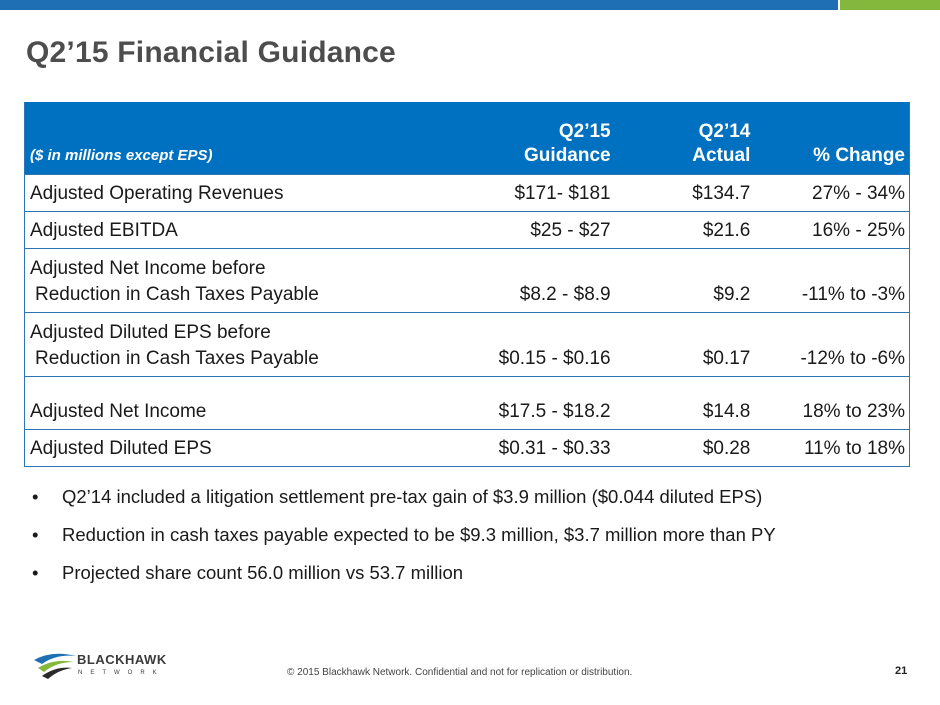  What do you see at coordinates (832, 279) in the screenshot?
I see `row-change: -11% to -3%` at bounding box center [832, 279].